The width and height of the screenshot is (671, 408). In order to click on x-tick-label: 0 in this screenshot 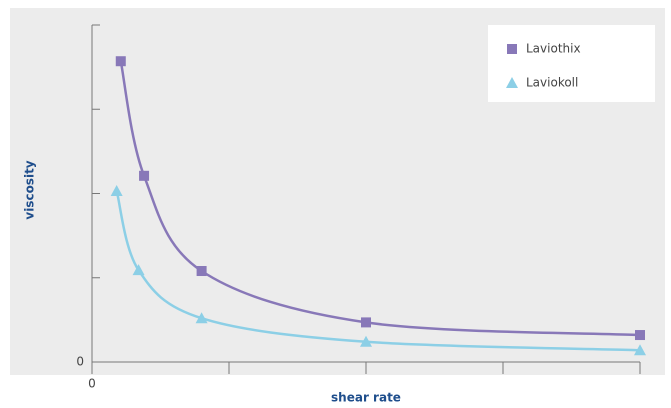, I will do `click(92, 384)`.